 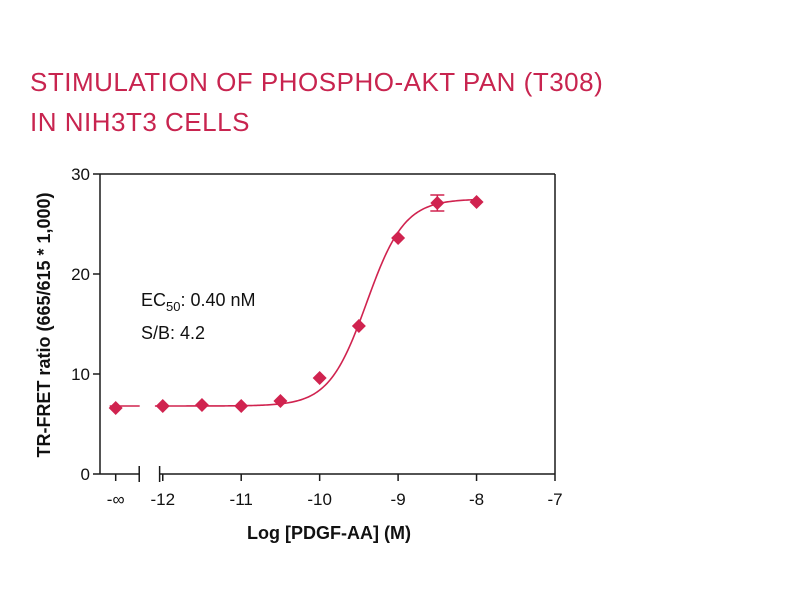 I want to click on fit-curve, so click(x=315, y=302).